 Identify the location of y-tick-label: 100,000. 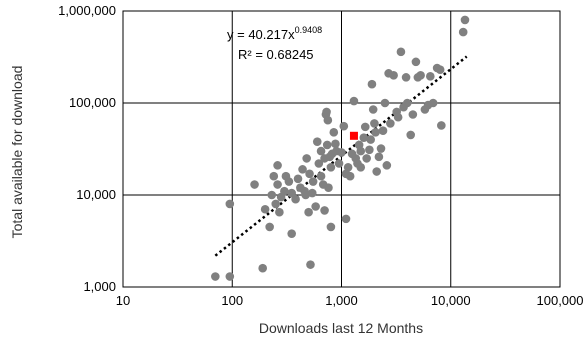
(92, 102).